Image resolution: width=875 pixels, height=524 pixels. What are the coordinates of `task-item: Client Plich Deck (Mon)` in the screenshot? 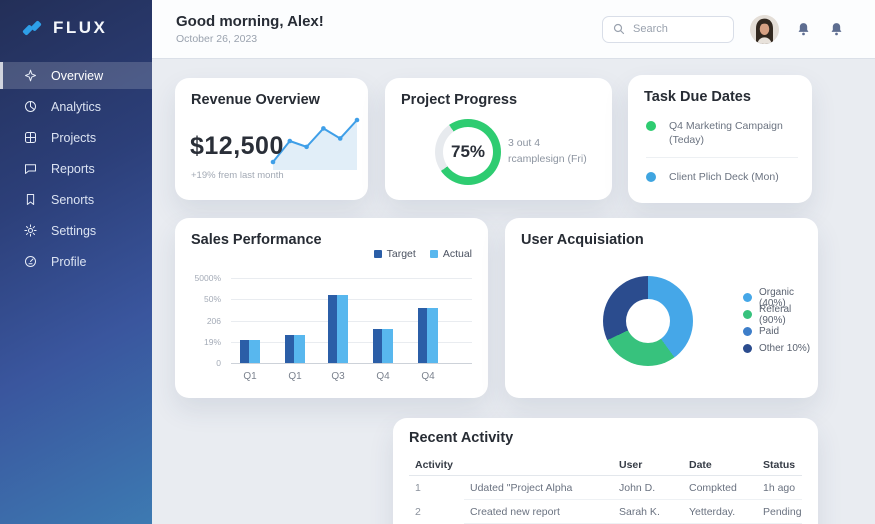 It's located at (722, 177).